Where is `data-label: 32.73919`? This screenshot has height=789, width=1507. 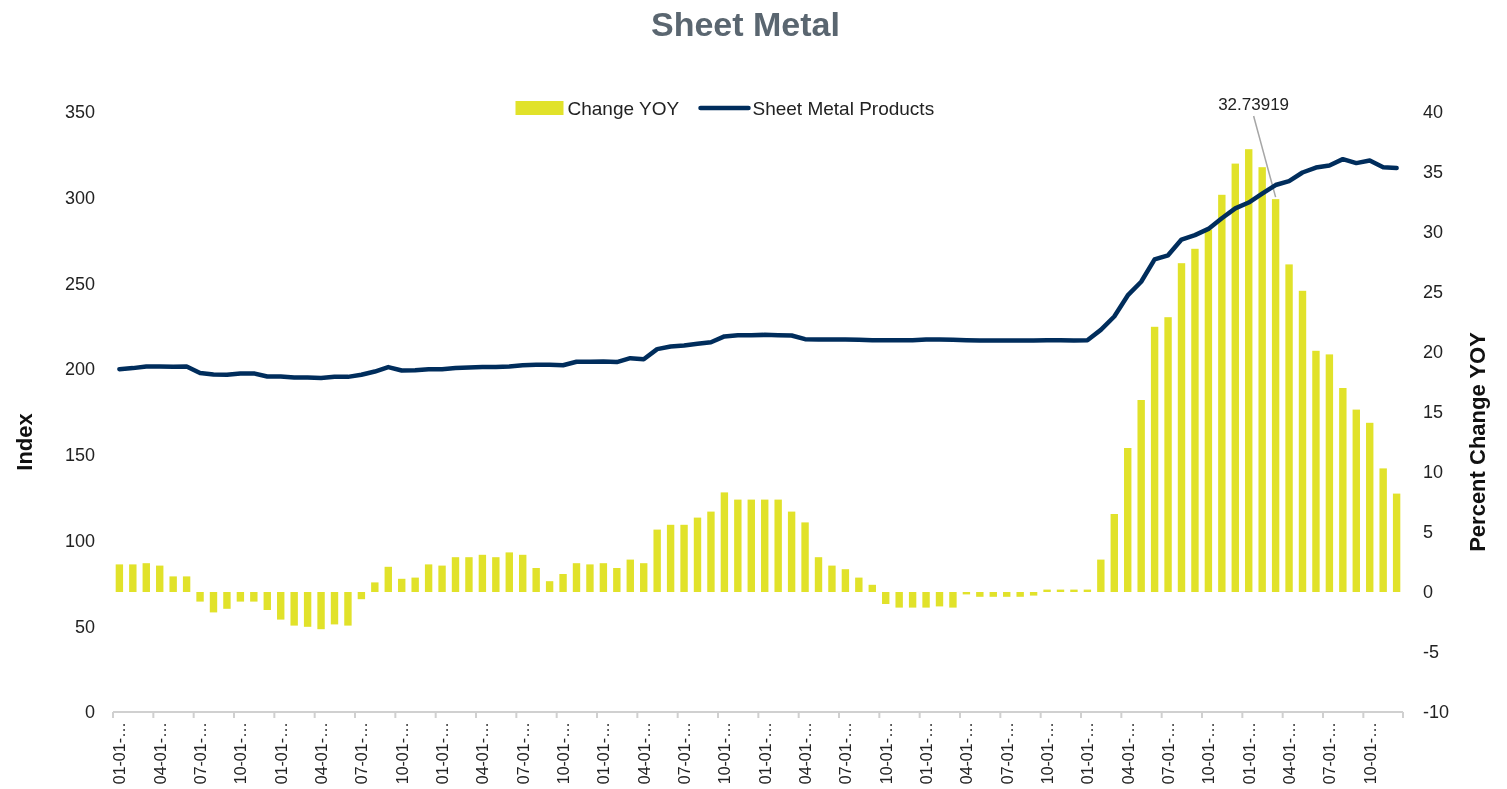 data-label: 32.73919 is located at coordinates (1254, 104).